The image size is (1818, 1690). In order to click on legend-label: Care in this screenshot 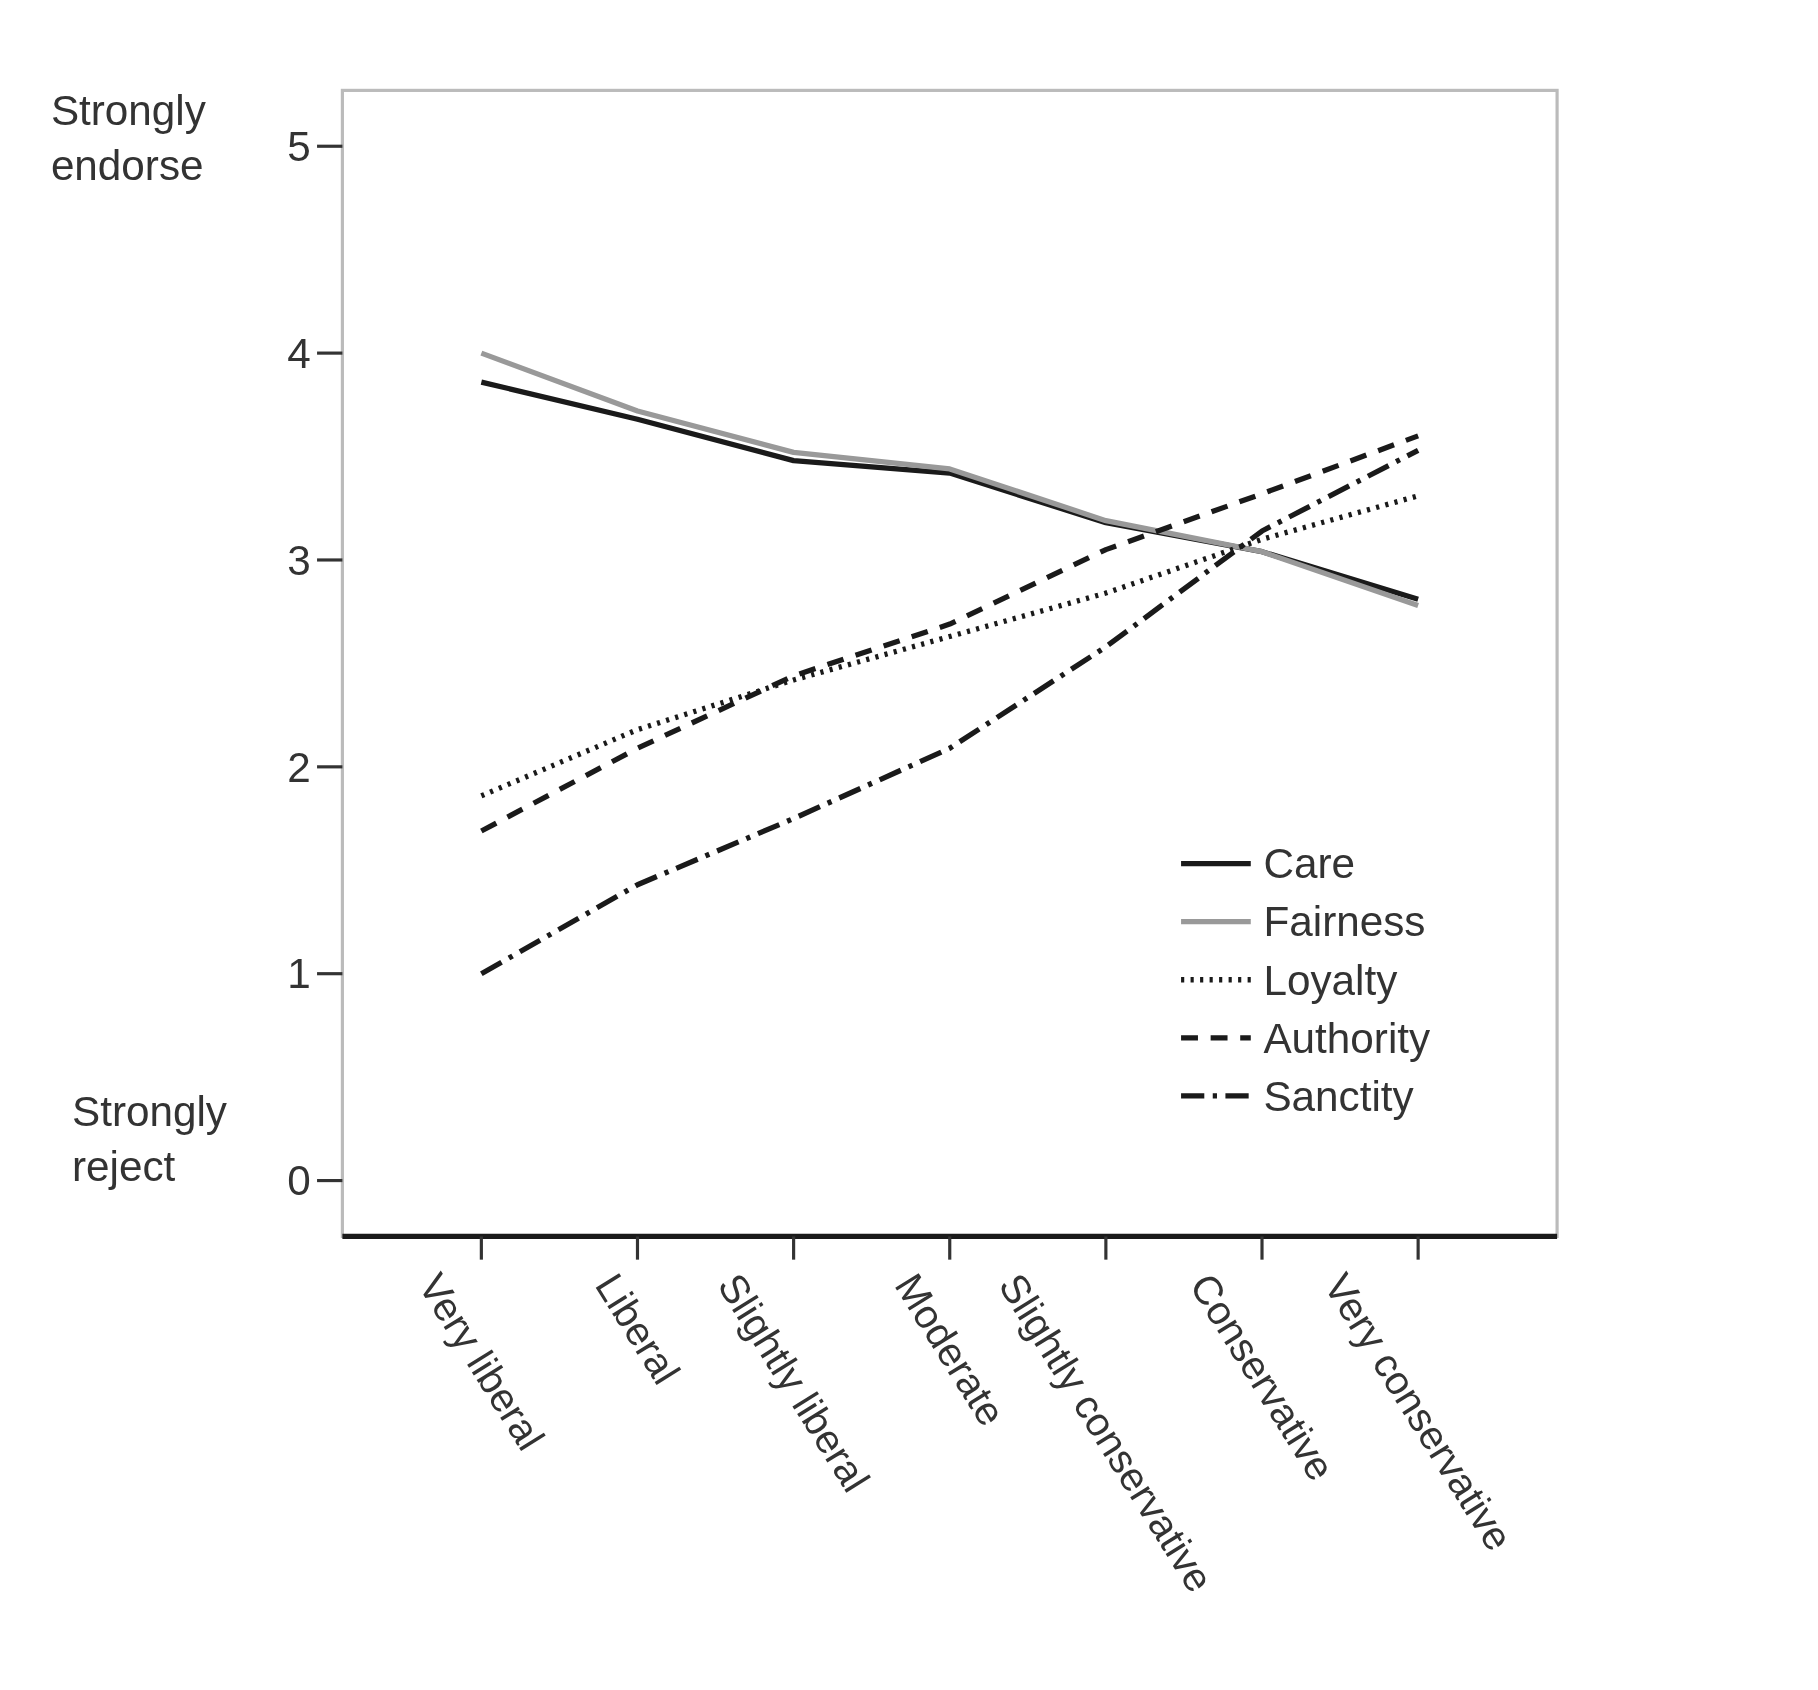, I will do `click(1309, 864)`.